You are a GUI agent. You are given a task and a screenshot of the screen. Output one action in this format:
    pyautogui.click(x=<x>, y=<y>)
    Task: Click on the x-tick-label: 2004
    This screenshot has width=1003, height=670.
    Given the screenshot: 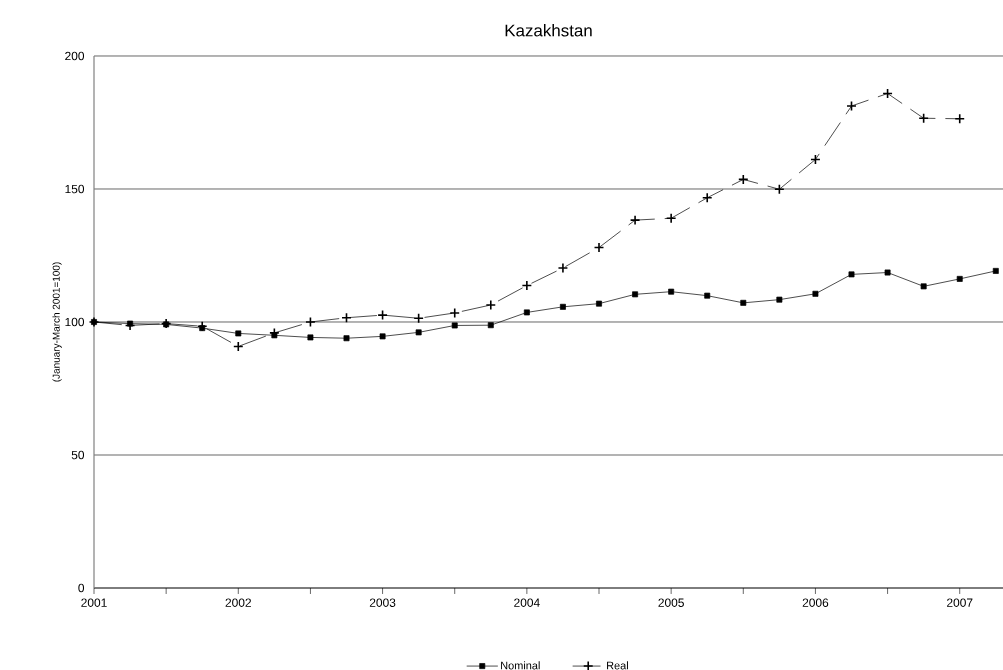 What is the action you would take?
    pyautogui.click(x=527, y=602)
    